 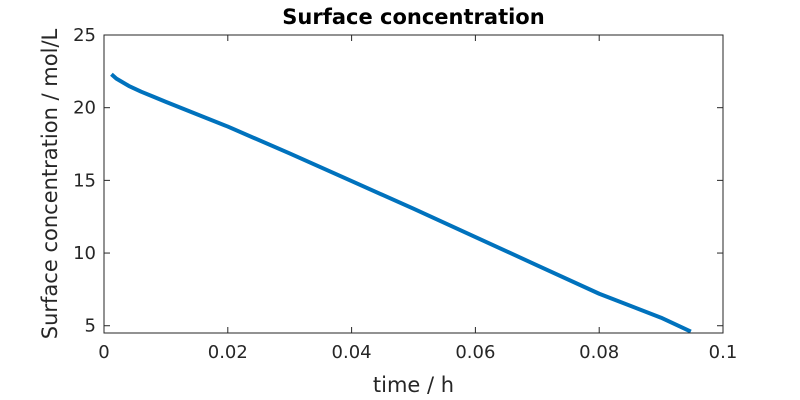 I want to click on y-tick-label: 10, so click(x=84, y=253).